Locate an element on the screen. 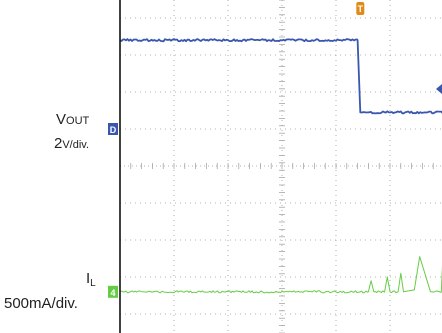  vout-scale-label: 2V/div. is located at coordinates (71, 143).